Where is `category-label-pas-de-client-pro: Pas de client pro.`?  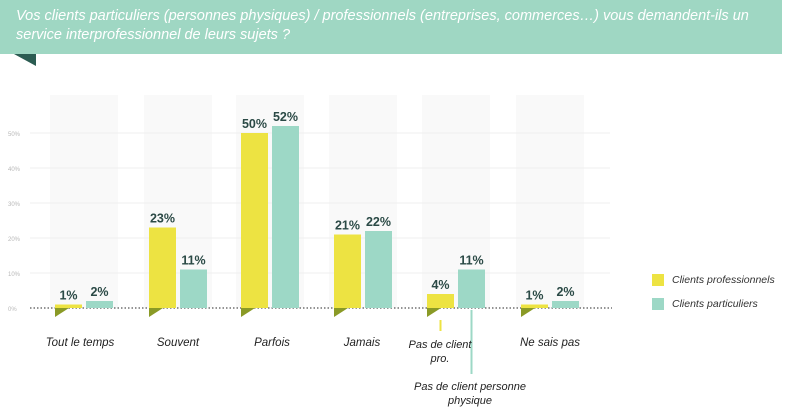
category-label-pas-de-client-pro: Pas de client pro. is located at coordinates (440, 352).